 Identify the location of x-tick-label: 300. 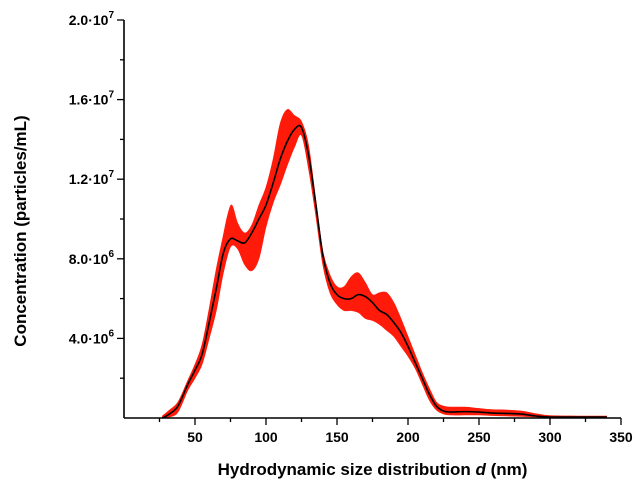
(550, 437).